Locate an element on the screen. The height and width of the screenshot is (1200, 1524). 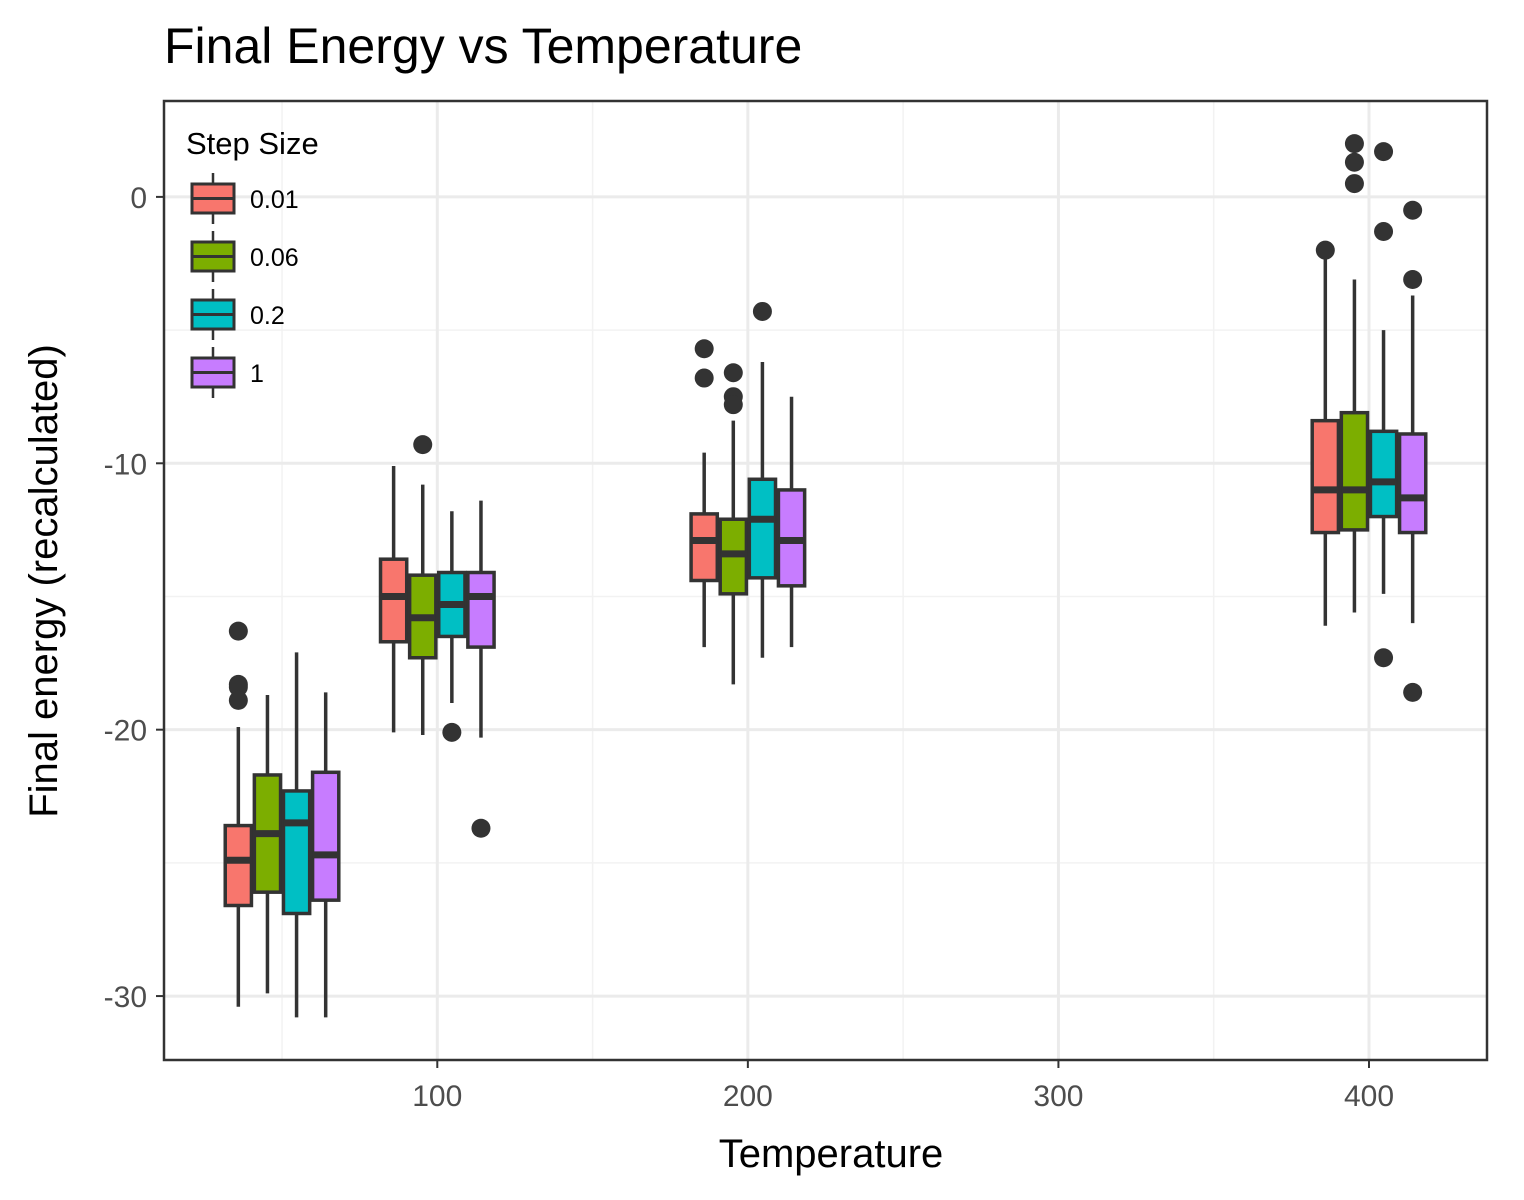
legend-title: Step Size is located at coordinates (252, 143).